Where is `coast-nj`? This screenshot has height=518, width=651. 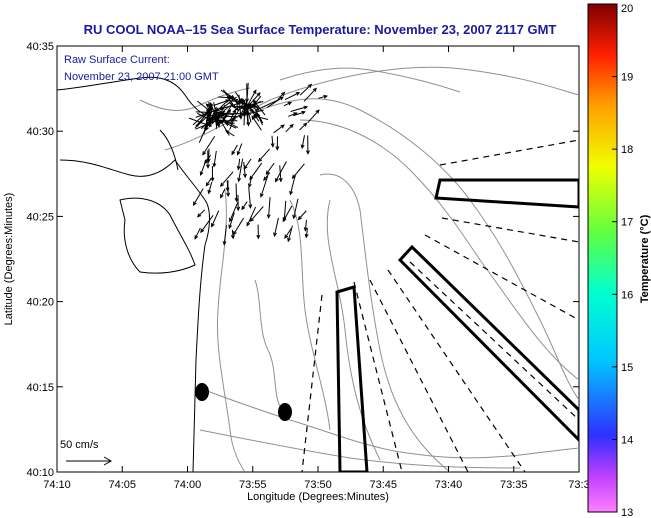 coast-nj is located at coordinates (199, 358).